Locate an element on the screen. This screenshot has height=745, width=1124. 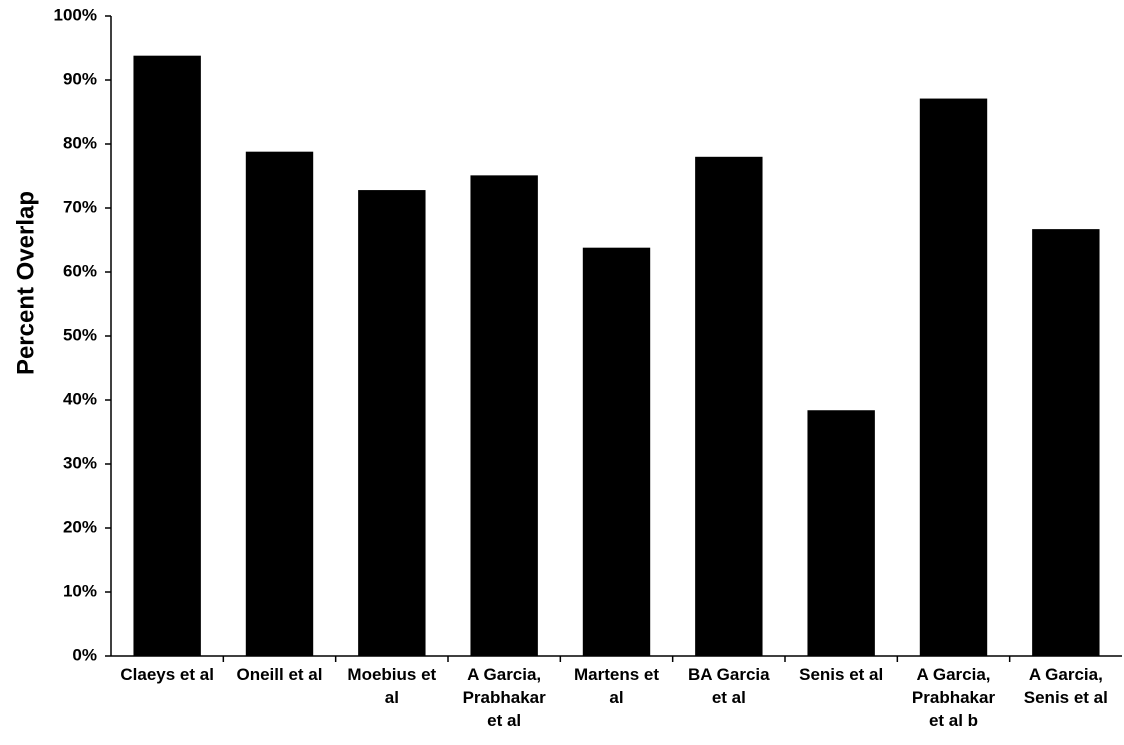
y-tick-label: 20% is located at coordinates (80, 526).